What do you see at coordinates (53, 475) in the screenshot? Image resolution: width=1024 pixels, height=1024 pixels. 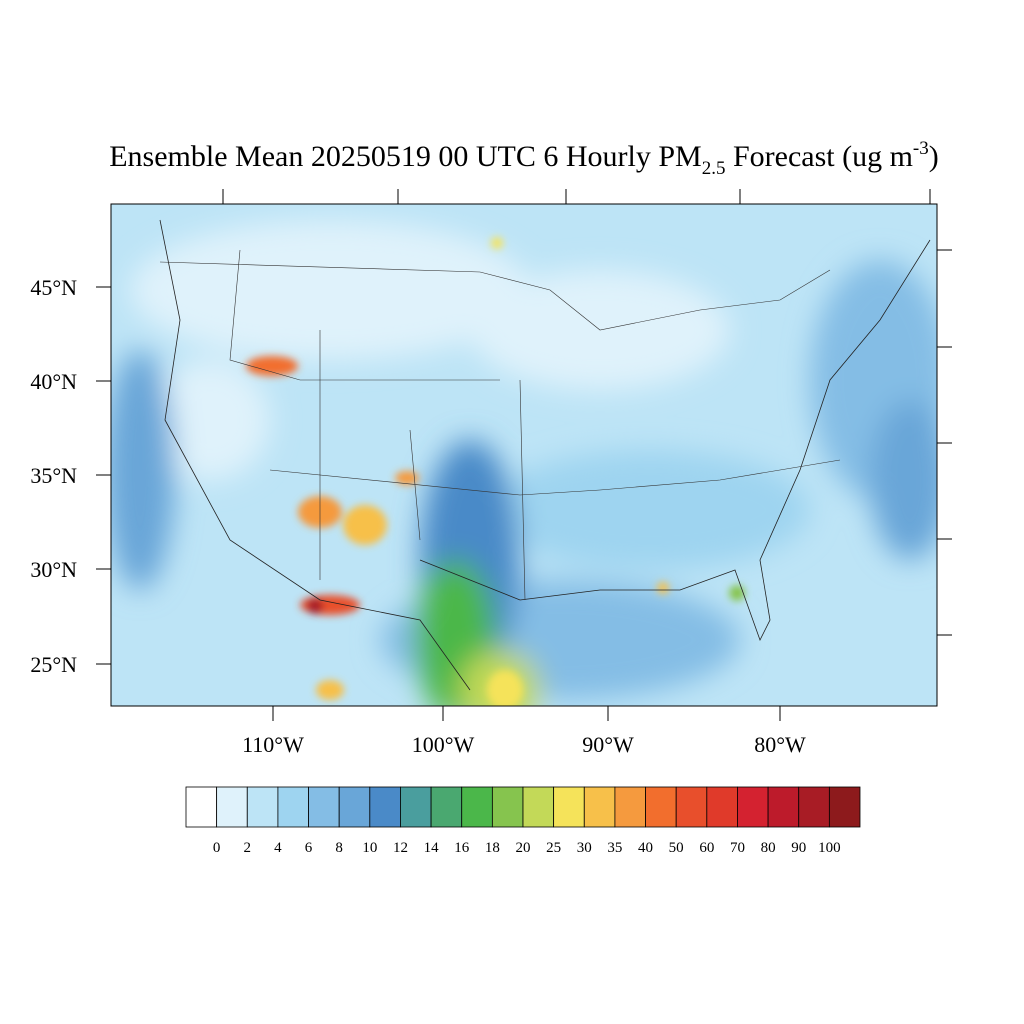 I see `lat-label: 35°N` at bounding box center [53, 475].